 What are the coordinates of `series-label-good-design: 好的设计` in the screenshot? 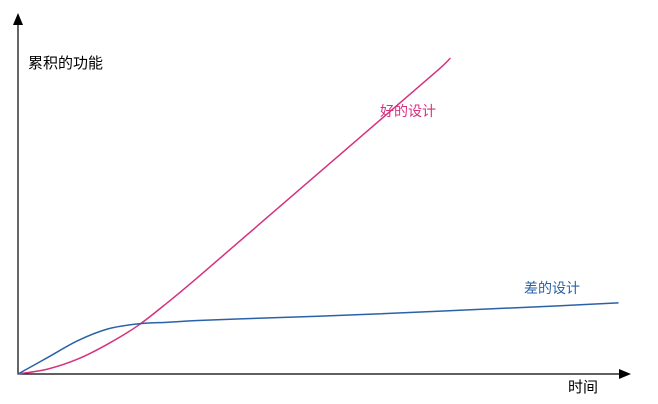 It's located at (408, 112).